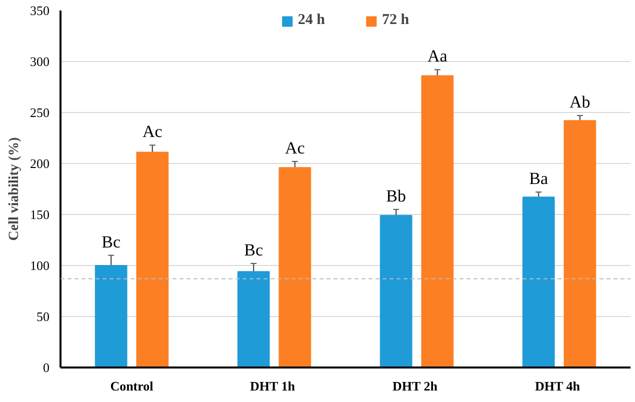  Describe the element at coordinates (40, 10) in the screenshot. I see `y-tick-label: 350` at that location.